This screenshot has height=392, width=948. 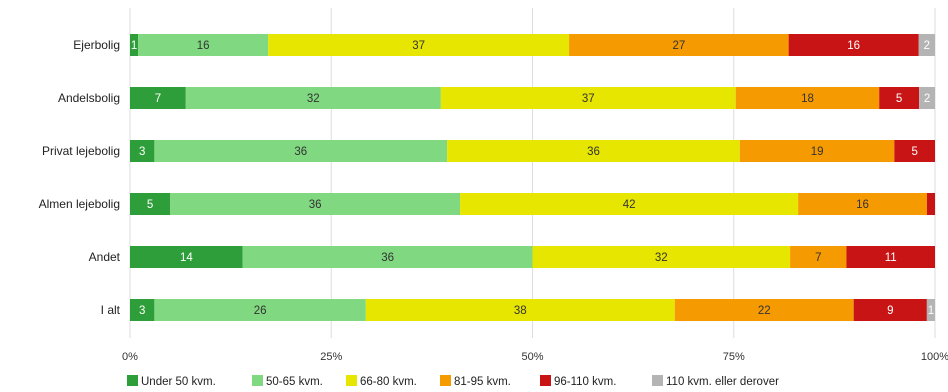 What do you see at coordinates (178, 382) in the screenshot?
I see `legend-label: Under 50 kvm.` at bounding box center [178, 382].